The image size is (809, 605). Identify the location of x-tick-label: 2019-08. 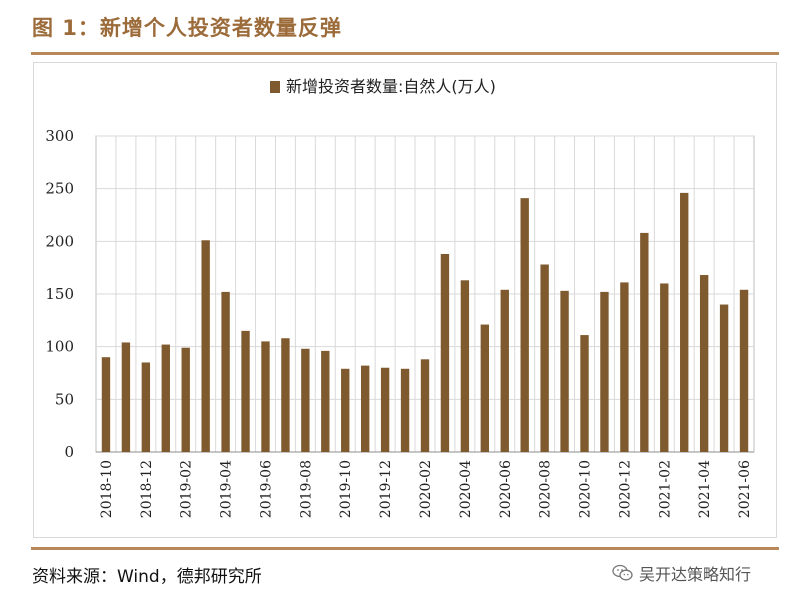
(306, 489).